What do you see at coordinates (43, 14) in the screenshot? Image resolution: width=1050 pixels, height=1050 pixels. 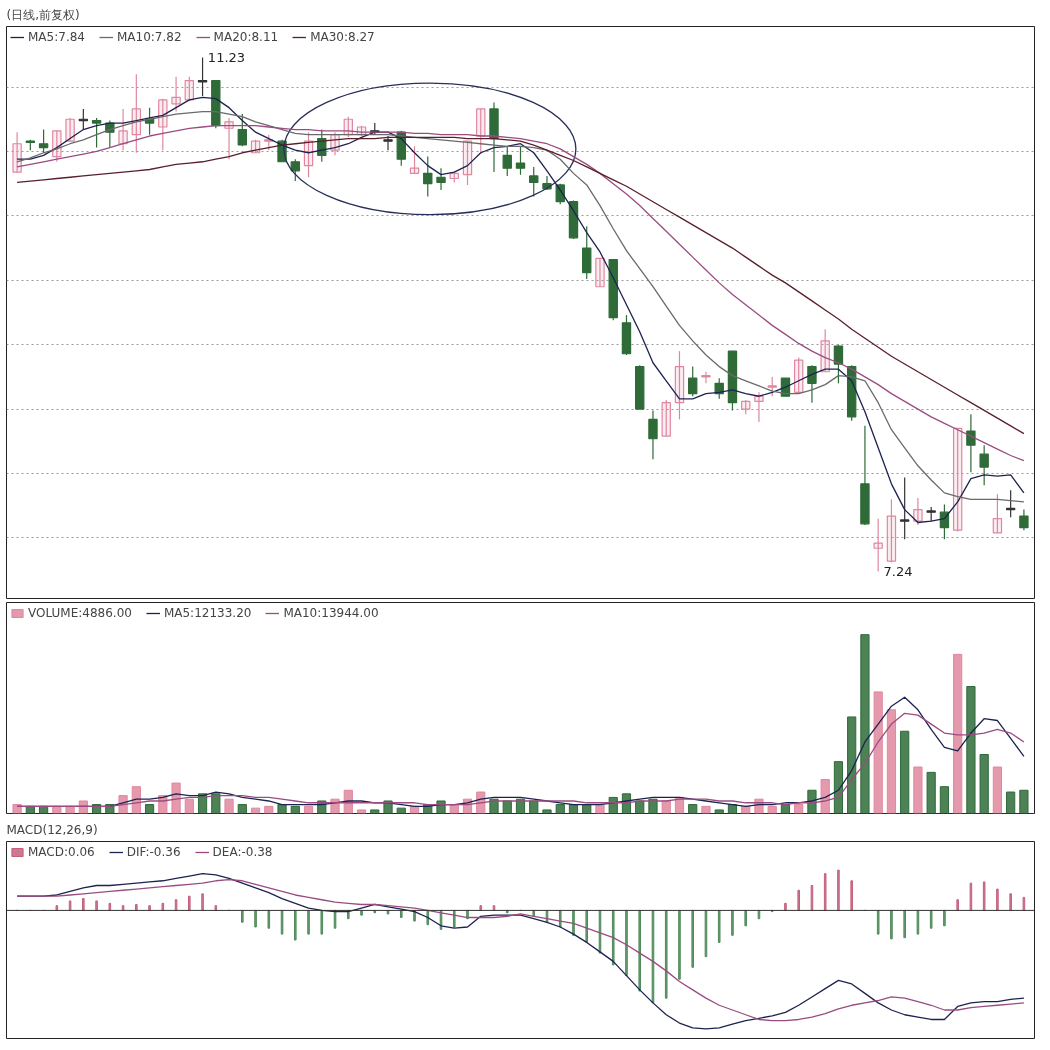 I see `chart-title: (日线,前复权)` at bounding box center [43, 14].